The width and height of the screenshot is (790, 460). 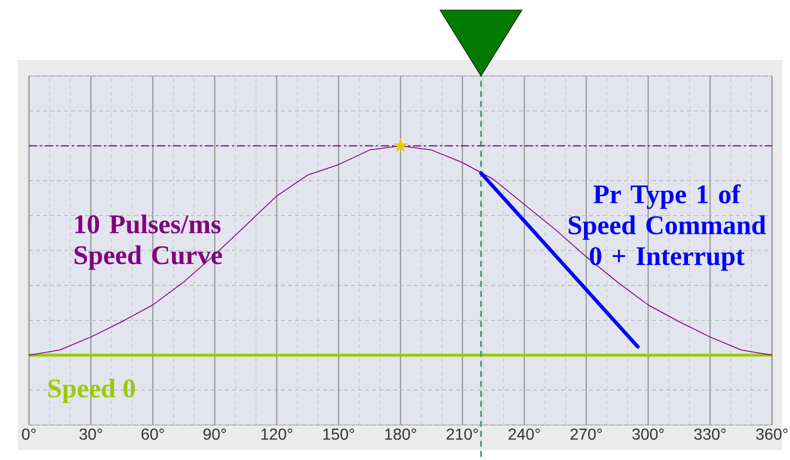 I want to click on x-tick-label: 60°, so click(x=153, y=434).